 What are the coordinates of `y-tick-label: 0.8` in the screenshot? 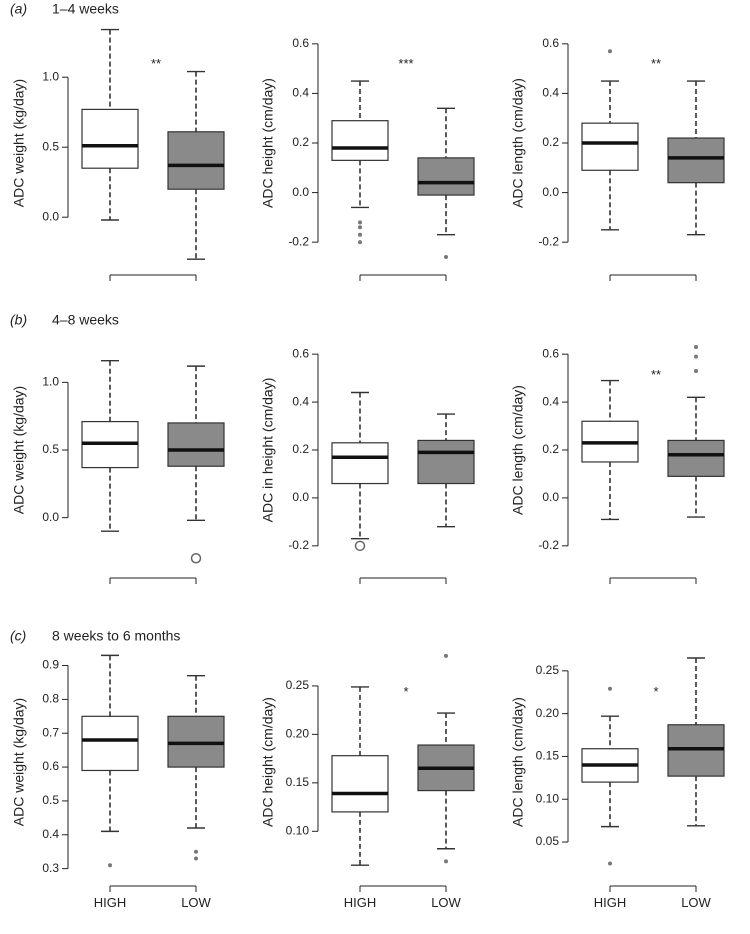 It's located at (50, 699).